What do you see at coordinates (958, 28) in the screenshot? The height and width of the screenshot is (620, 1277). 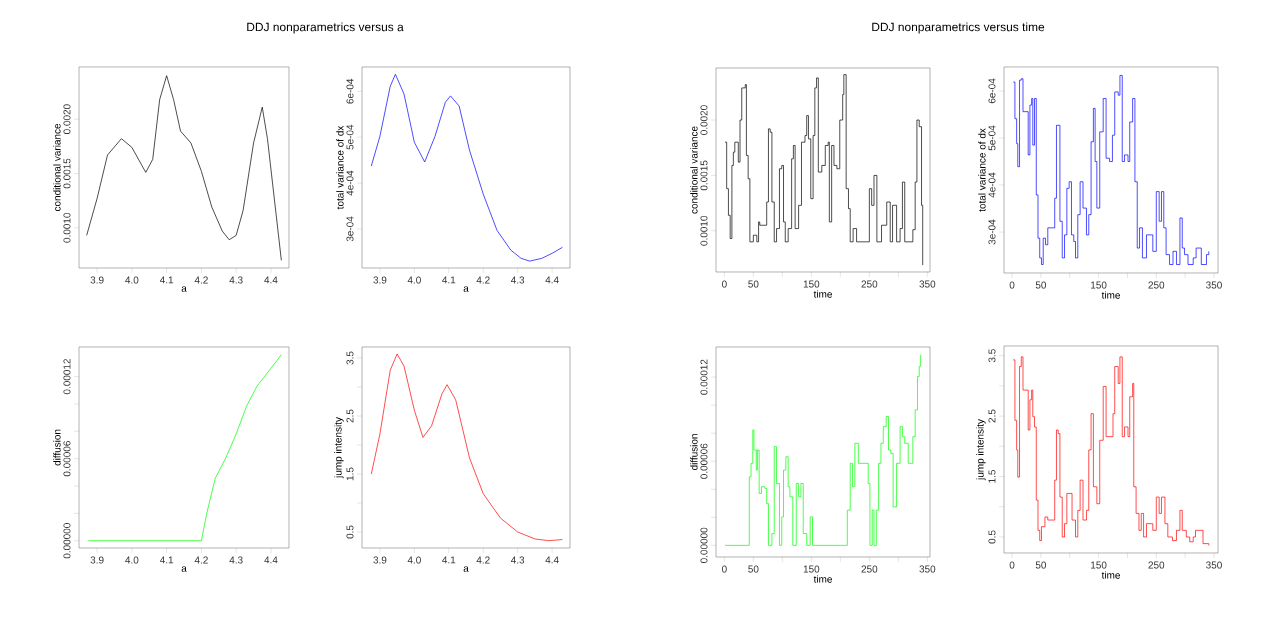 I see `text: DDJ nonparametrics versus time` at bounding box center [958, 28].